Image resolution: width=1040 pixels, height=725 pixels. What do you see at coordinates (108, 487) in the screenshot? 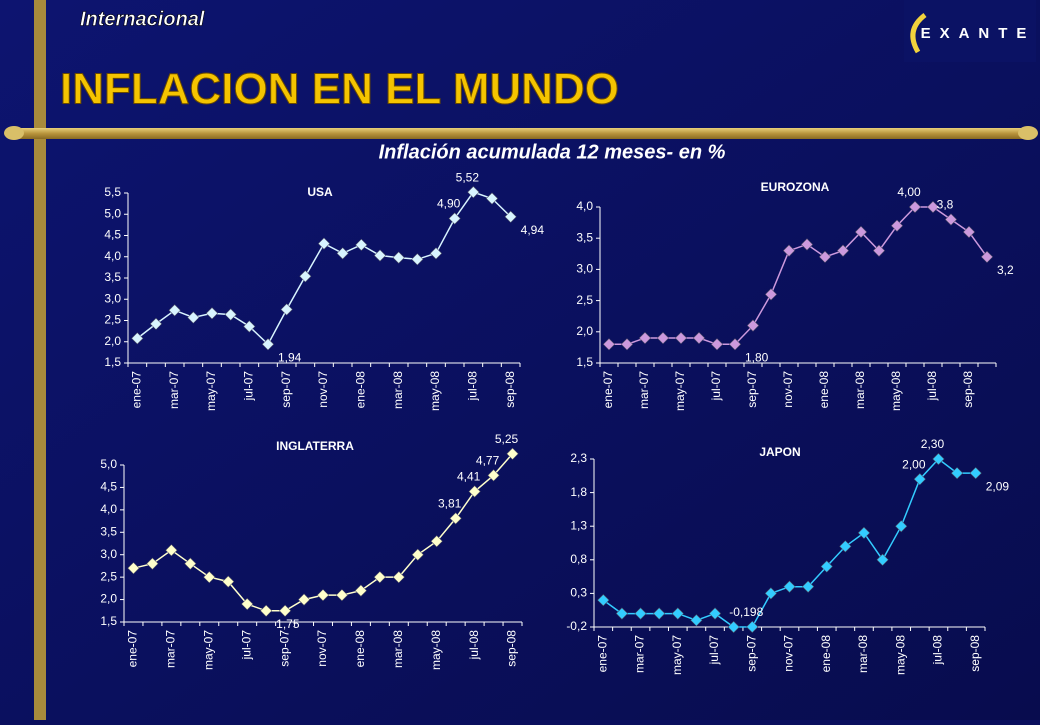
I see `y-tick-label: 4,5` at bounding box center [108, 487].